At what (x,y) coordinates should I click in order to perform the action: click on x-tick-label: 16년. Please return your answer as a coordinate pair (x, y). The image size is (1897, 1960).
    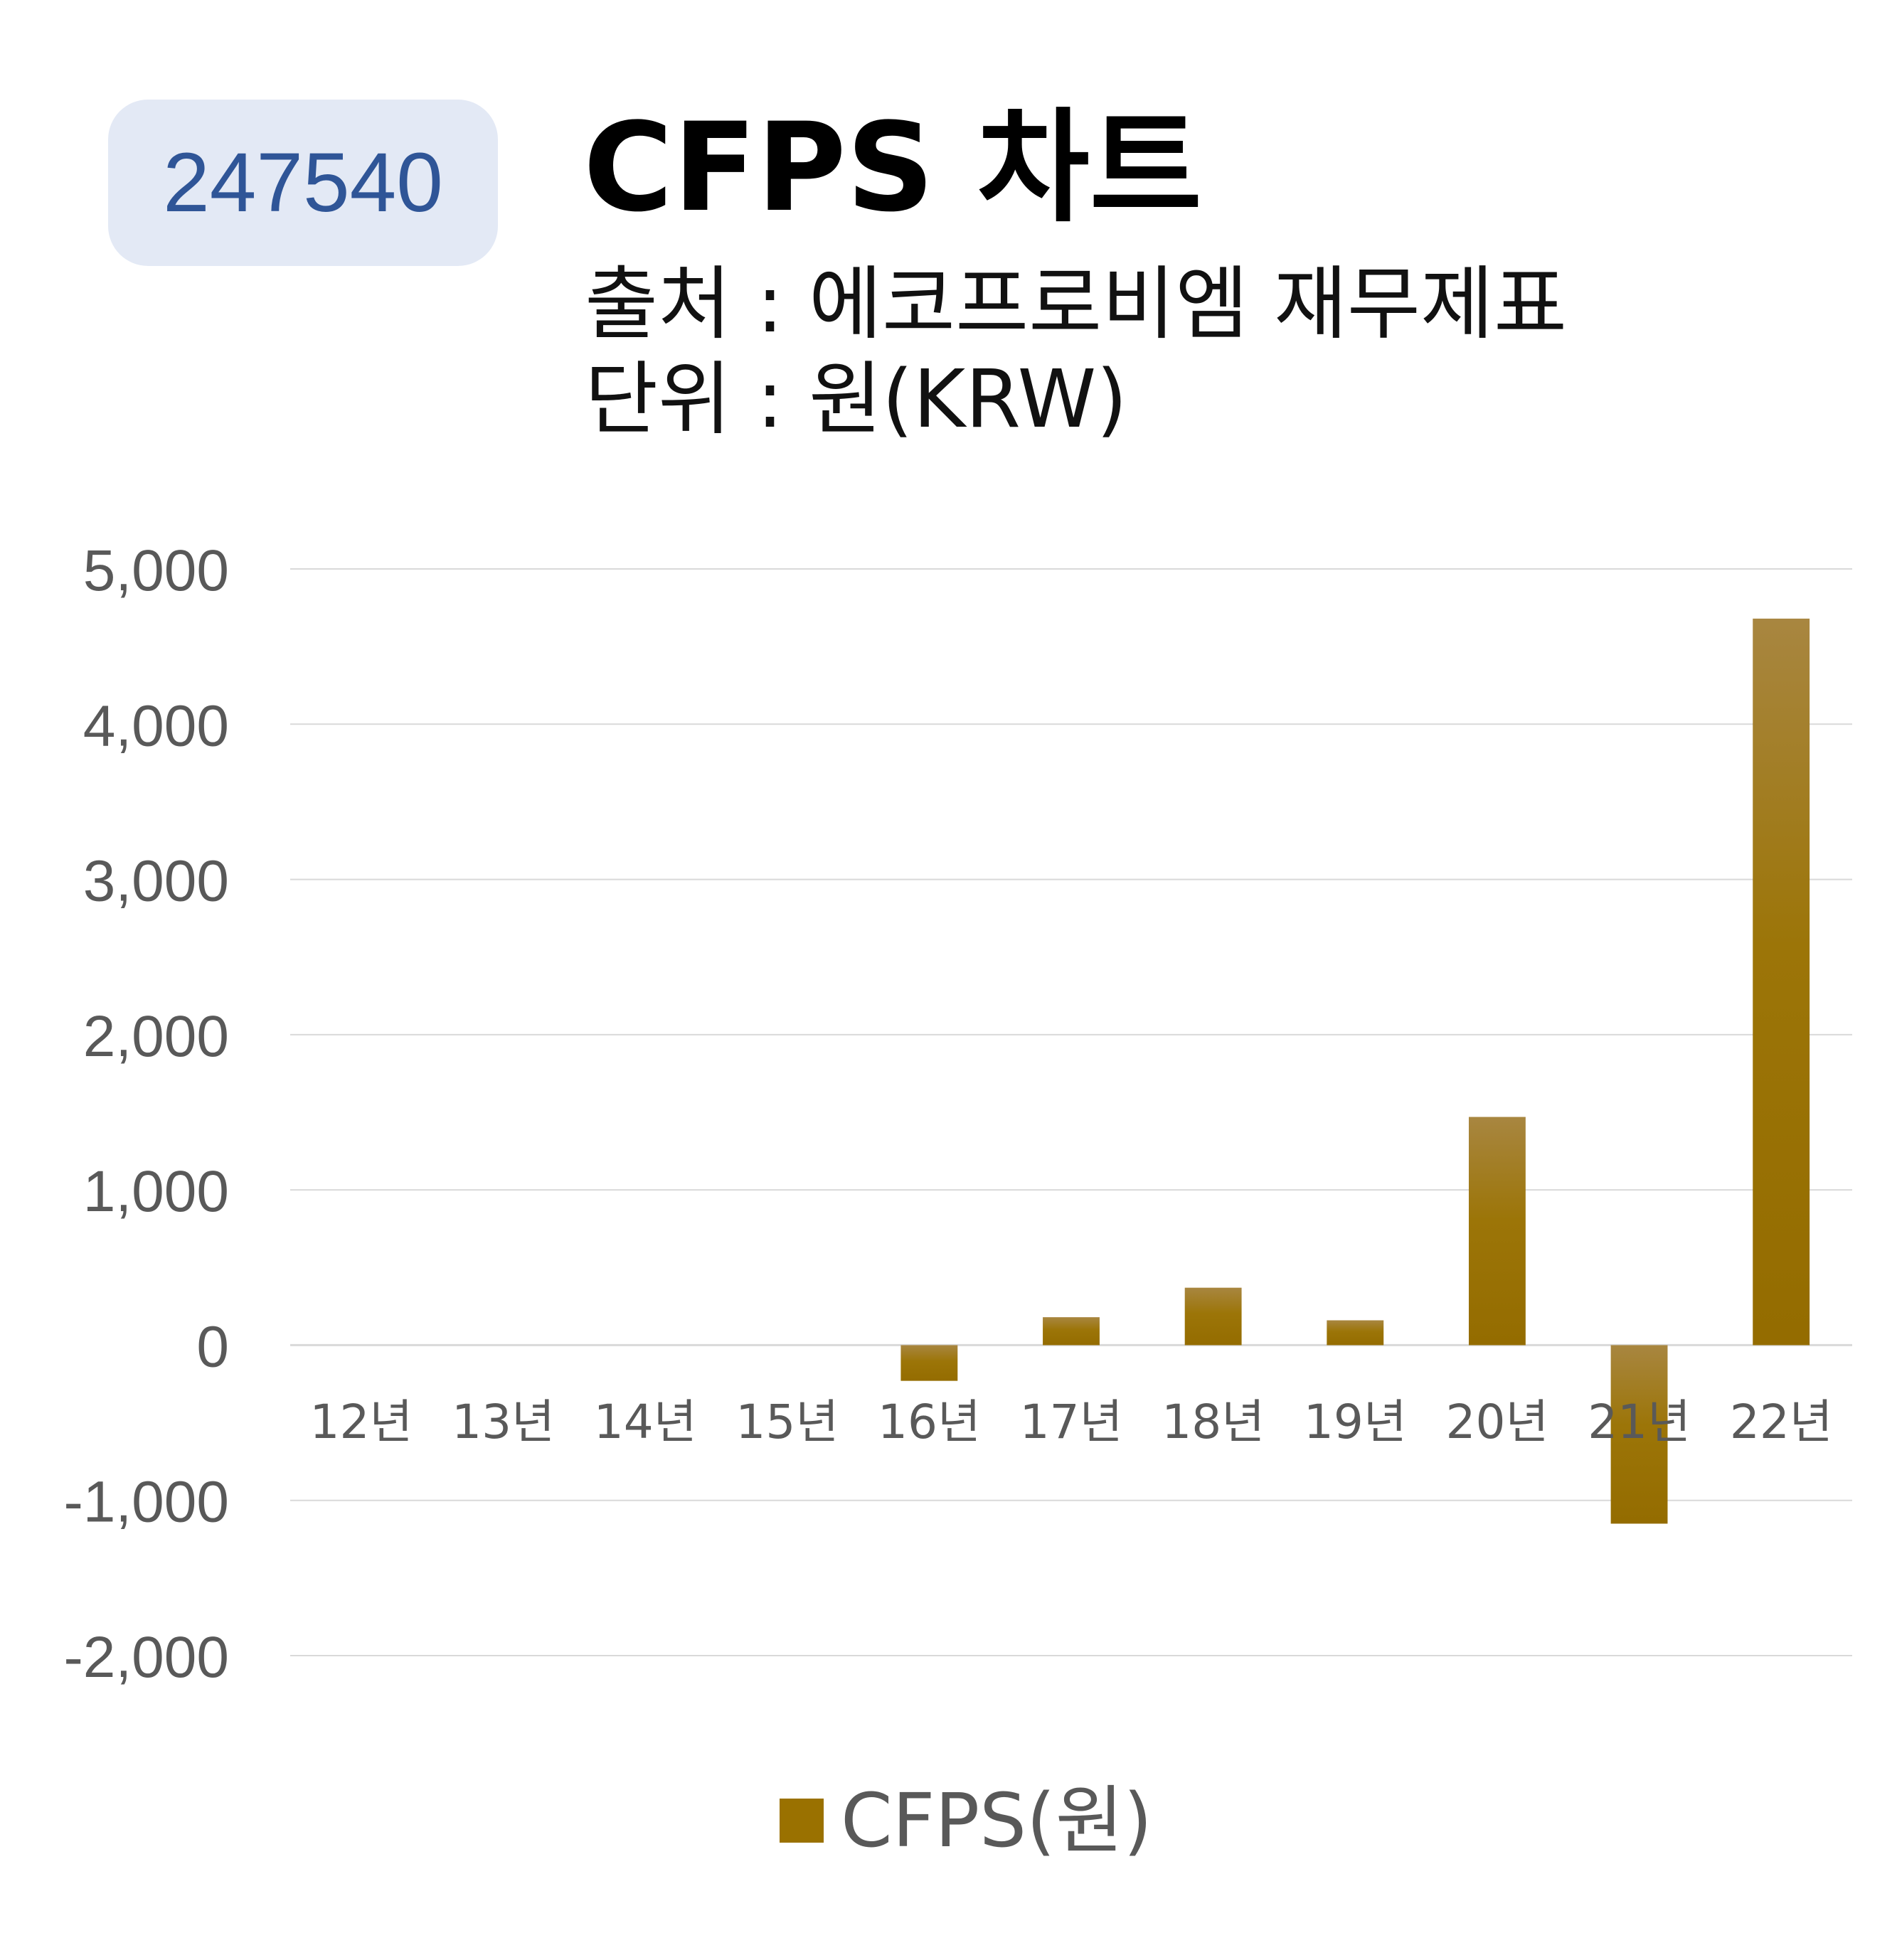
    Looking at the image, I should click on (929, 1422).